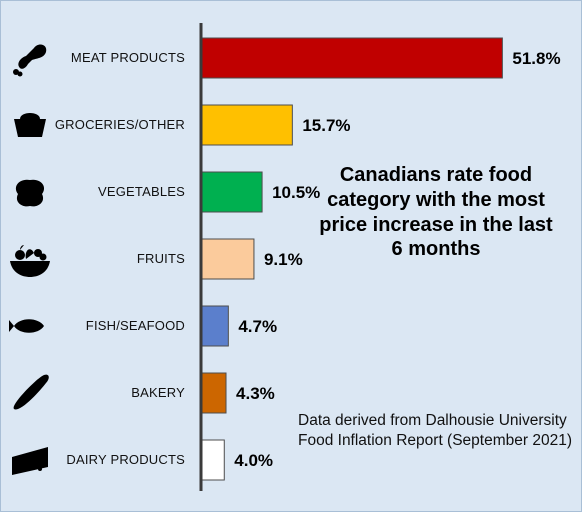  Describe the element at coordinates (161, 258) in the screenshot. I see `category-label: FRUITS` at that location.